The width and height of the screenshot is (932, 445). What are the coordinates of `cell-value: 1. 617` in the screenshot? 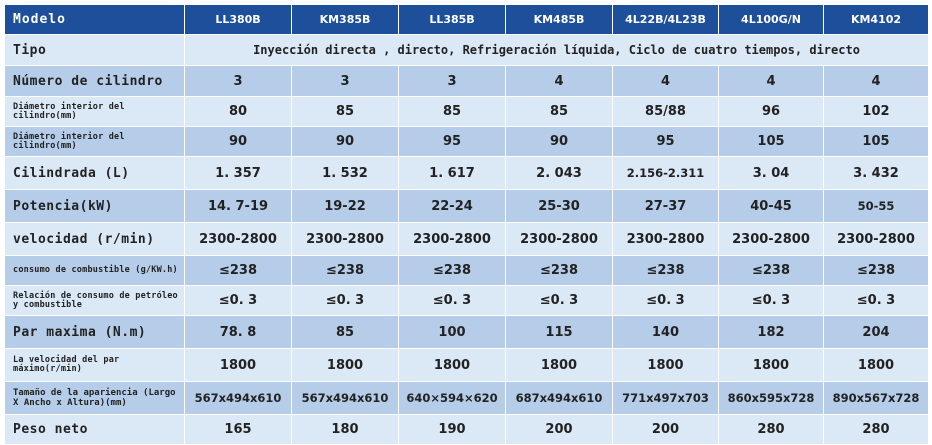 It's located at (452, 173).